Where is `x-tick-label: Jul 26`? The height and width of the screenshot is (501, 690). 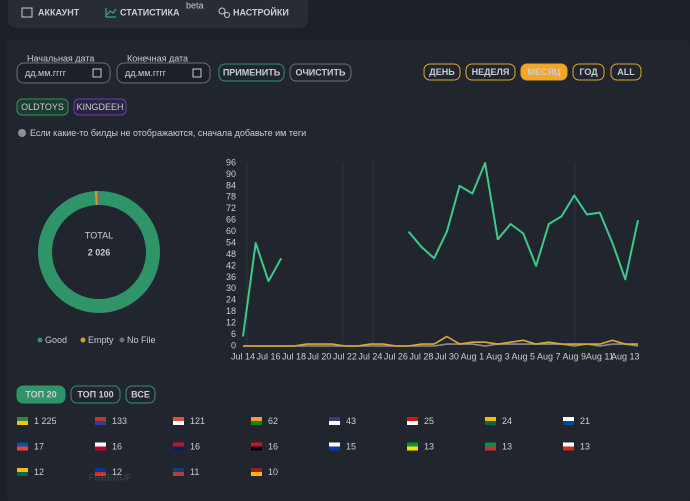
x-tick-label: Jul 26 is located at coordinates (396, 356).